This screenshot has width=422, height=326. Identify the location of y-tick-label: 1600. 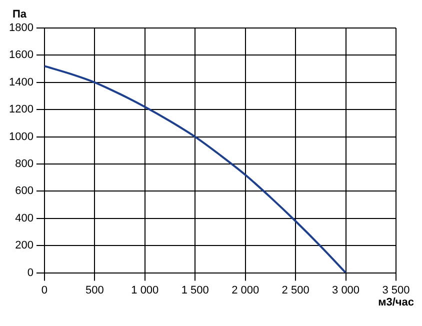
(21, 55).